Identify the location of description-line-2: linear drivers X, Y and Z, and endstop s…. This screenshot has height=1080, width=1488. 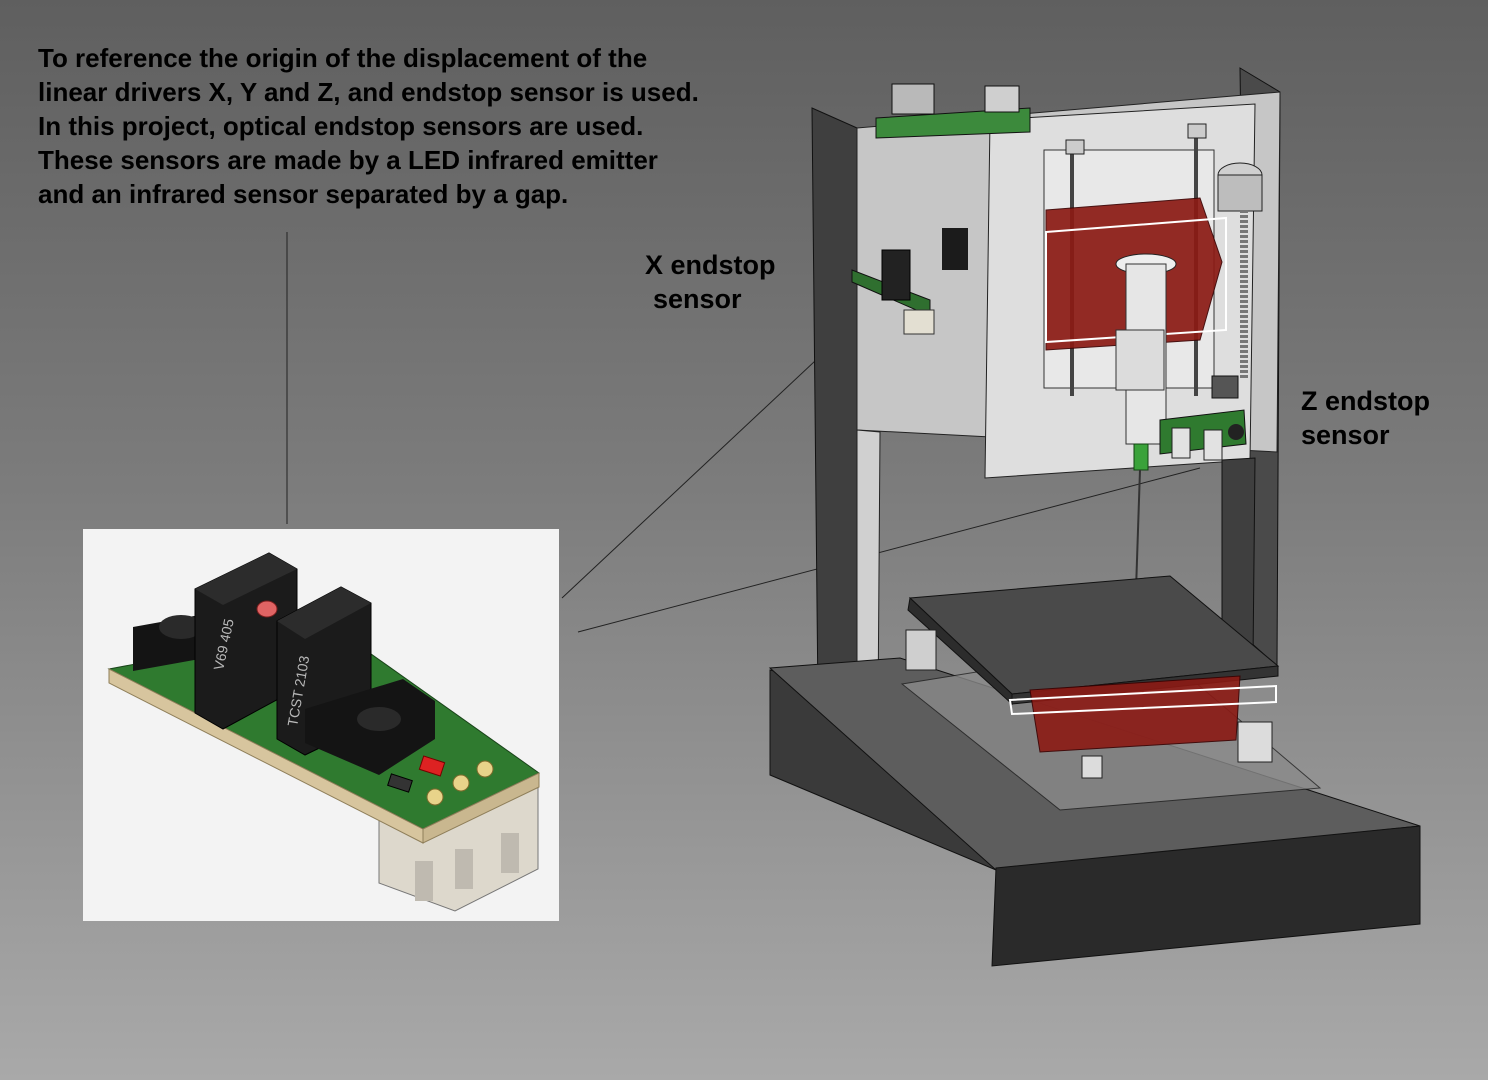
(368, 92).